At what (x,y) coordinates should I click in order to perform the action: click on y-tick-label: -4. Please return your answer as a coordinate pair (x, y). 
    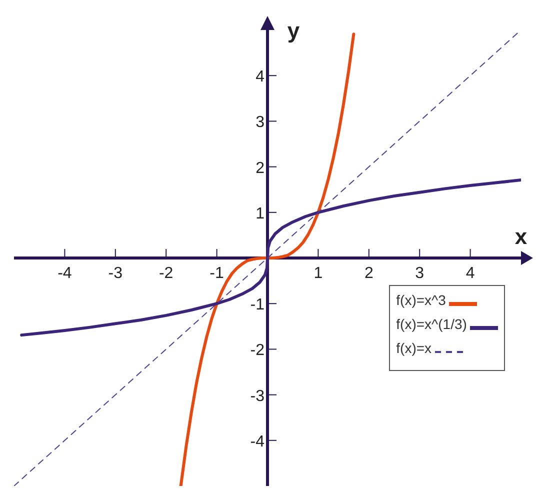
    Looking at the image, I should click on (257, 441).